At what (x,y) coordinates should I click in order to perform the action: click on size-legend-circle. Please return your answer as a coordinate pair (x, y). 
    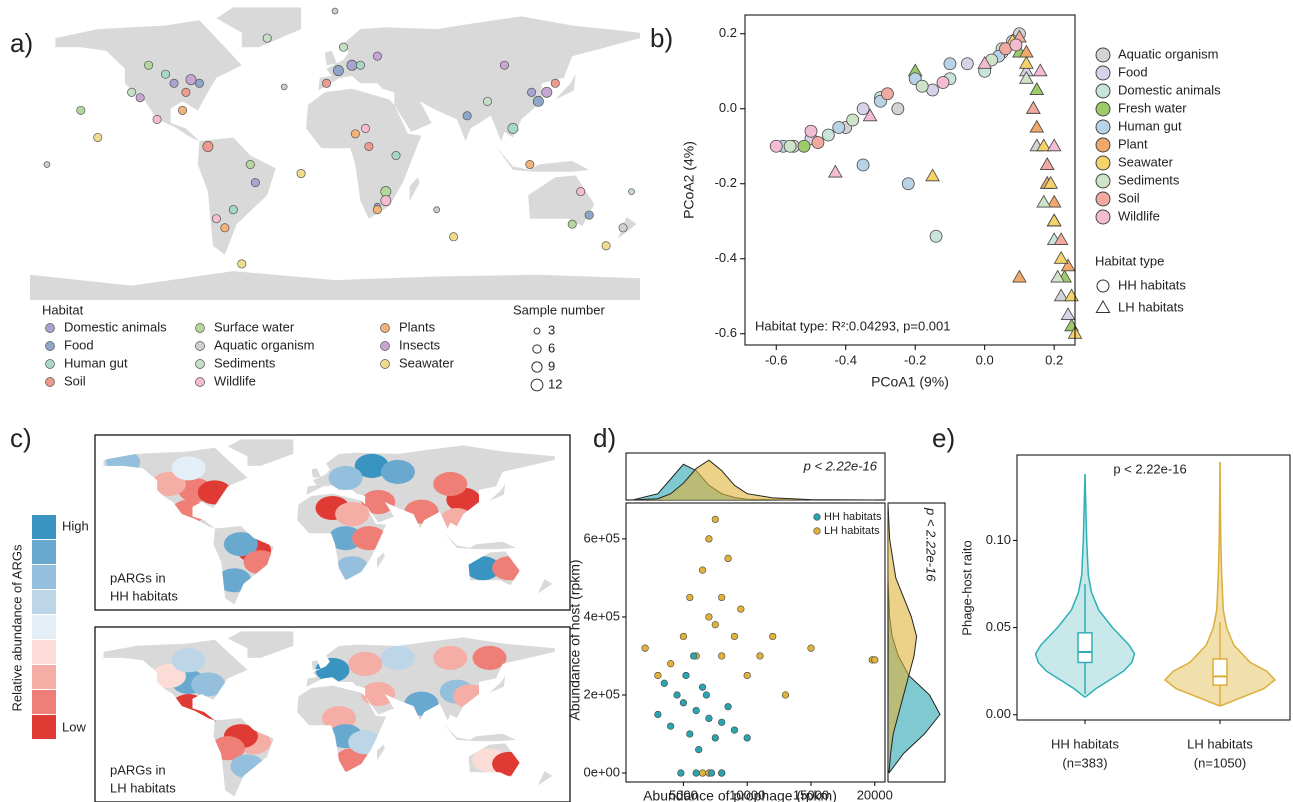
    Looking at the image, I should click on (537, 331).